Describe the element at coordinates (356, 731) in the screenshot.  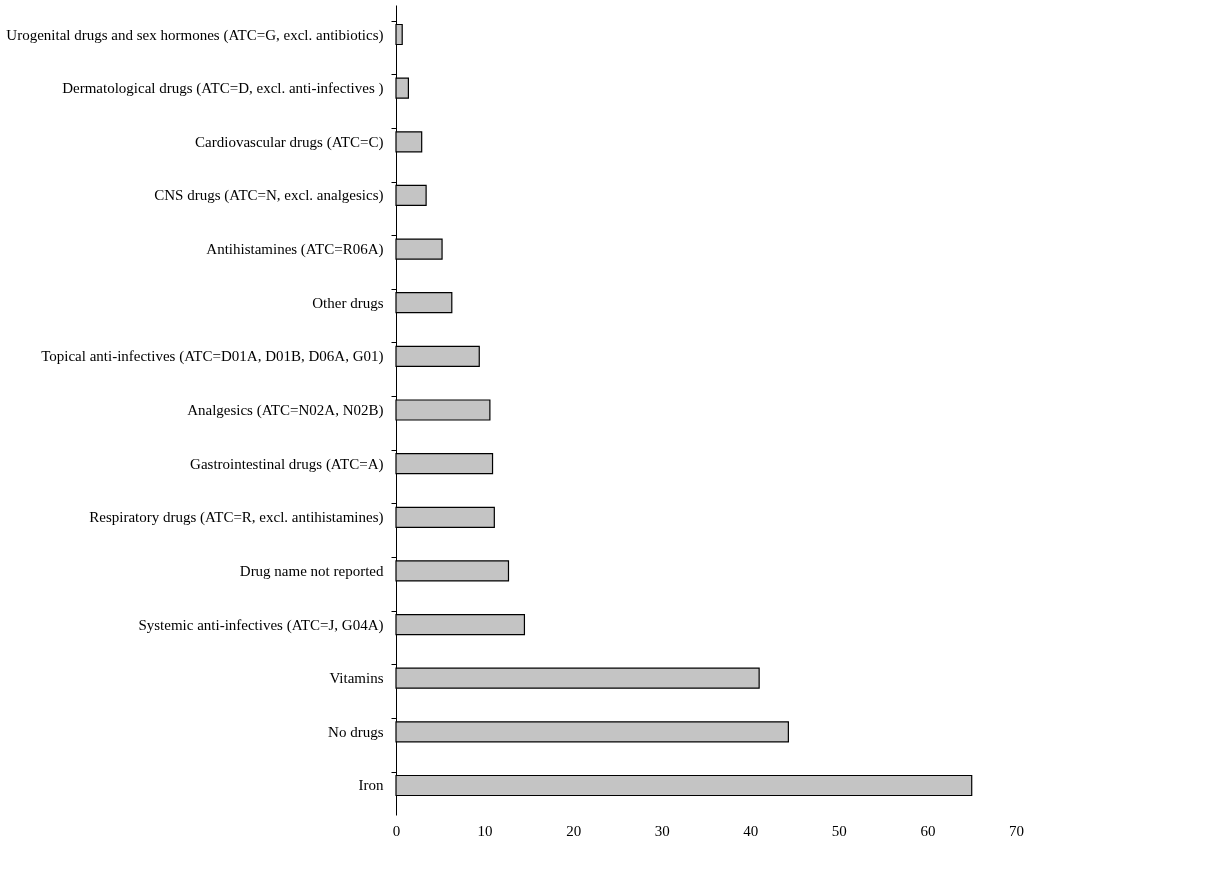
I see `y-tick-label: No drugs` at that location.